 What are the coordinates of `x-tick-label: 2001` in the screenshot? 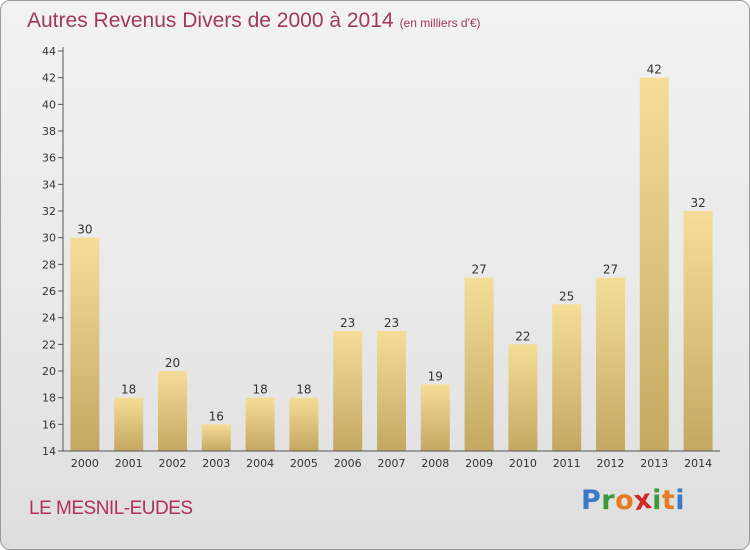 It's located at (129, 463).